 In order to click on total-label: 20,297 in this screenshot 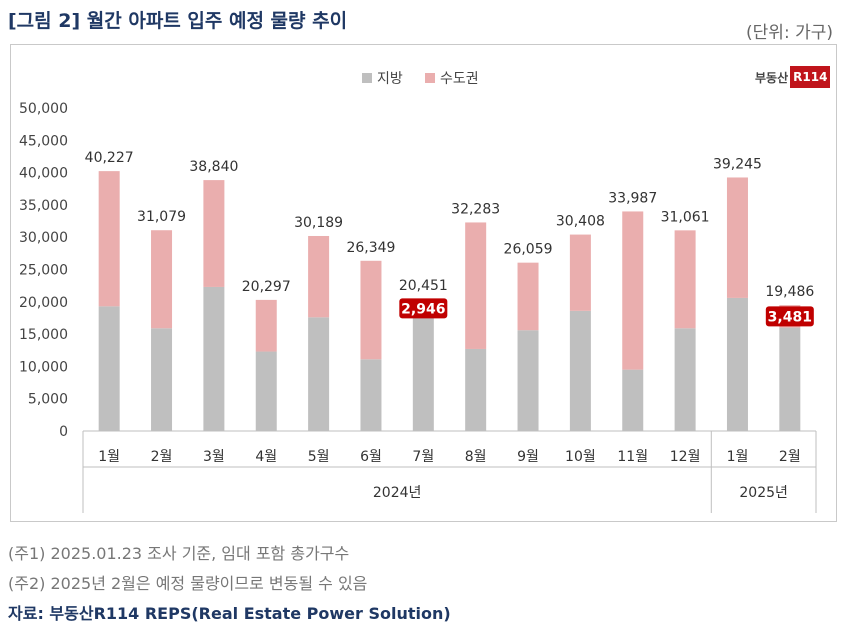, I will do `click(266, 287)`.